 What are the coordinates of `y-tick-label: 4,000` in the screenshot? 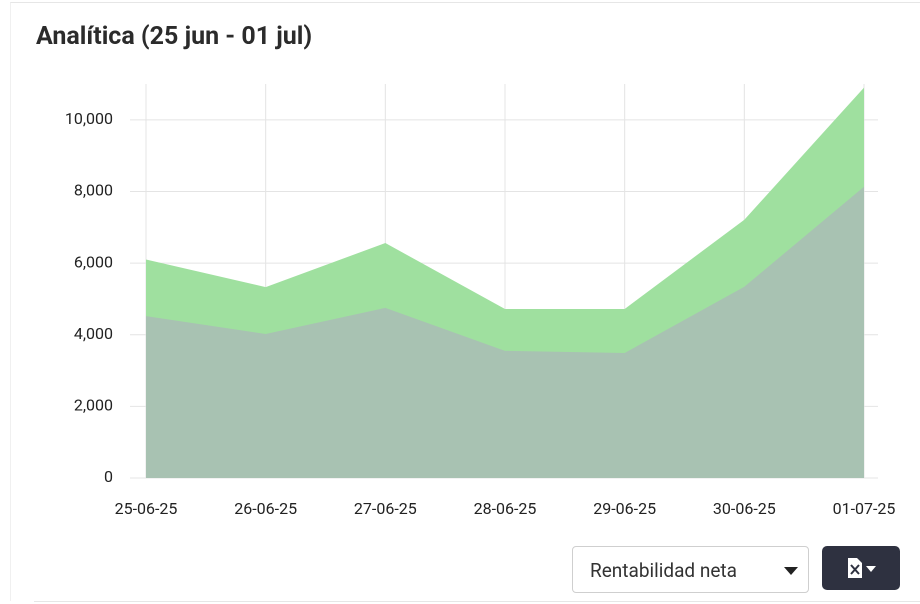 It's located at (93, 333).